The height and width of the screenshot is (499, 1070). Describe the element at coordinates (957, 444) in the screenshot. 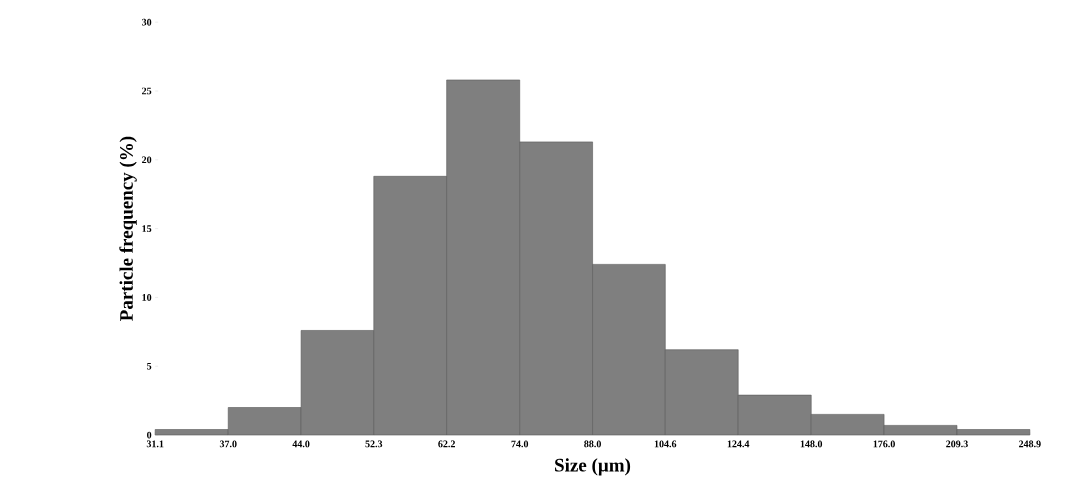

I see `x-tick-label: 209.3` at that location.